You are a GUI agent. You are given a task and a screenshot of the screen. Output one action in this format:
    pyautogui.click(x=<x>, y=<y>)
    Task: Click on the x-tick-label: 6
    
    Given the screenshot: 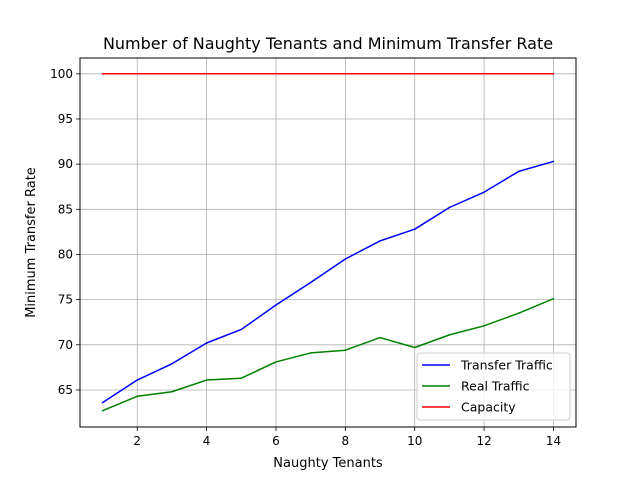 What is the action you would take?
    pyautogui.click(x=276, y=441)
    